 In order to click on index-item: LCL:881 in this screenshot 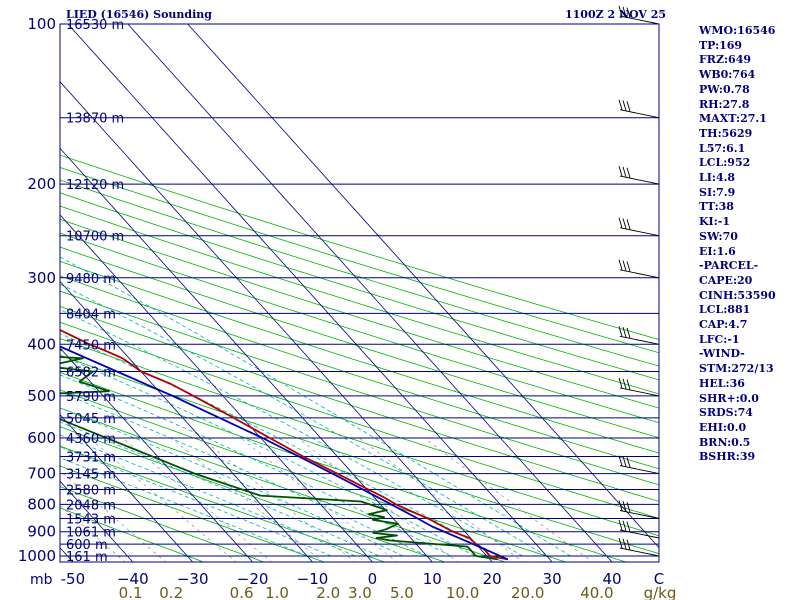, I will do `click(725, 310)`.